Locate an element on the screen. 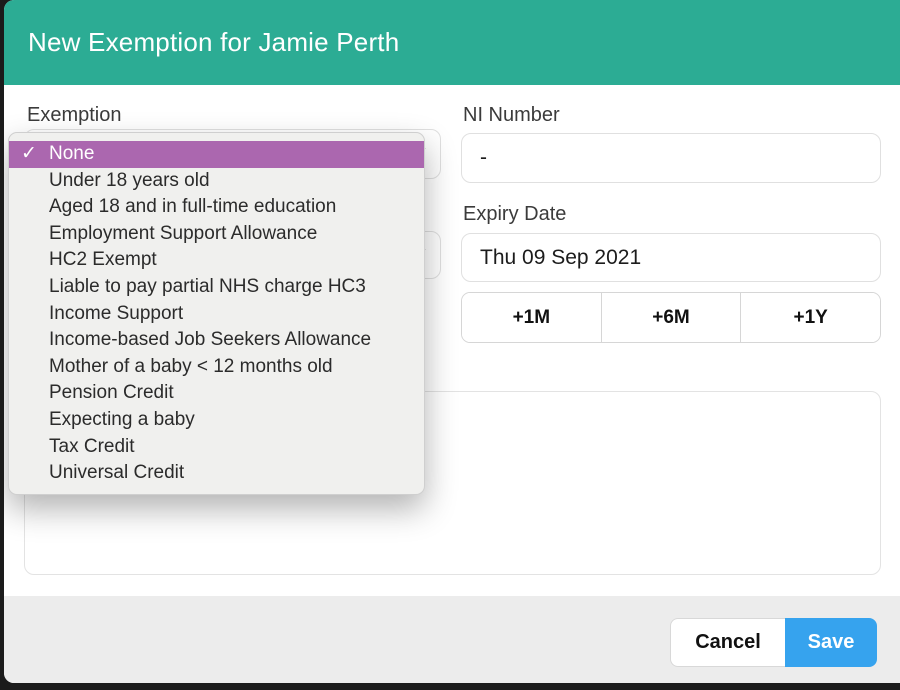 Image resolution: width=900 pixels, height=690 pixels. plus-1y-button: +1Y is located at coordinates (810, 317).